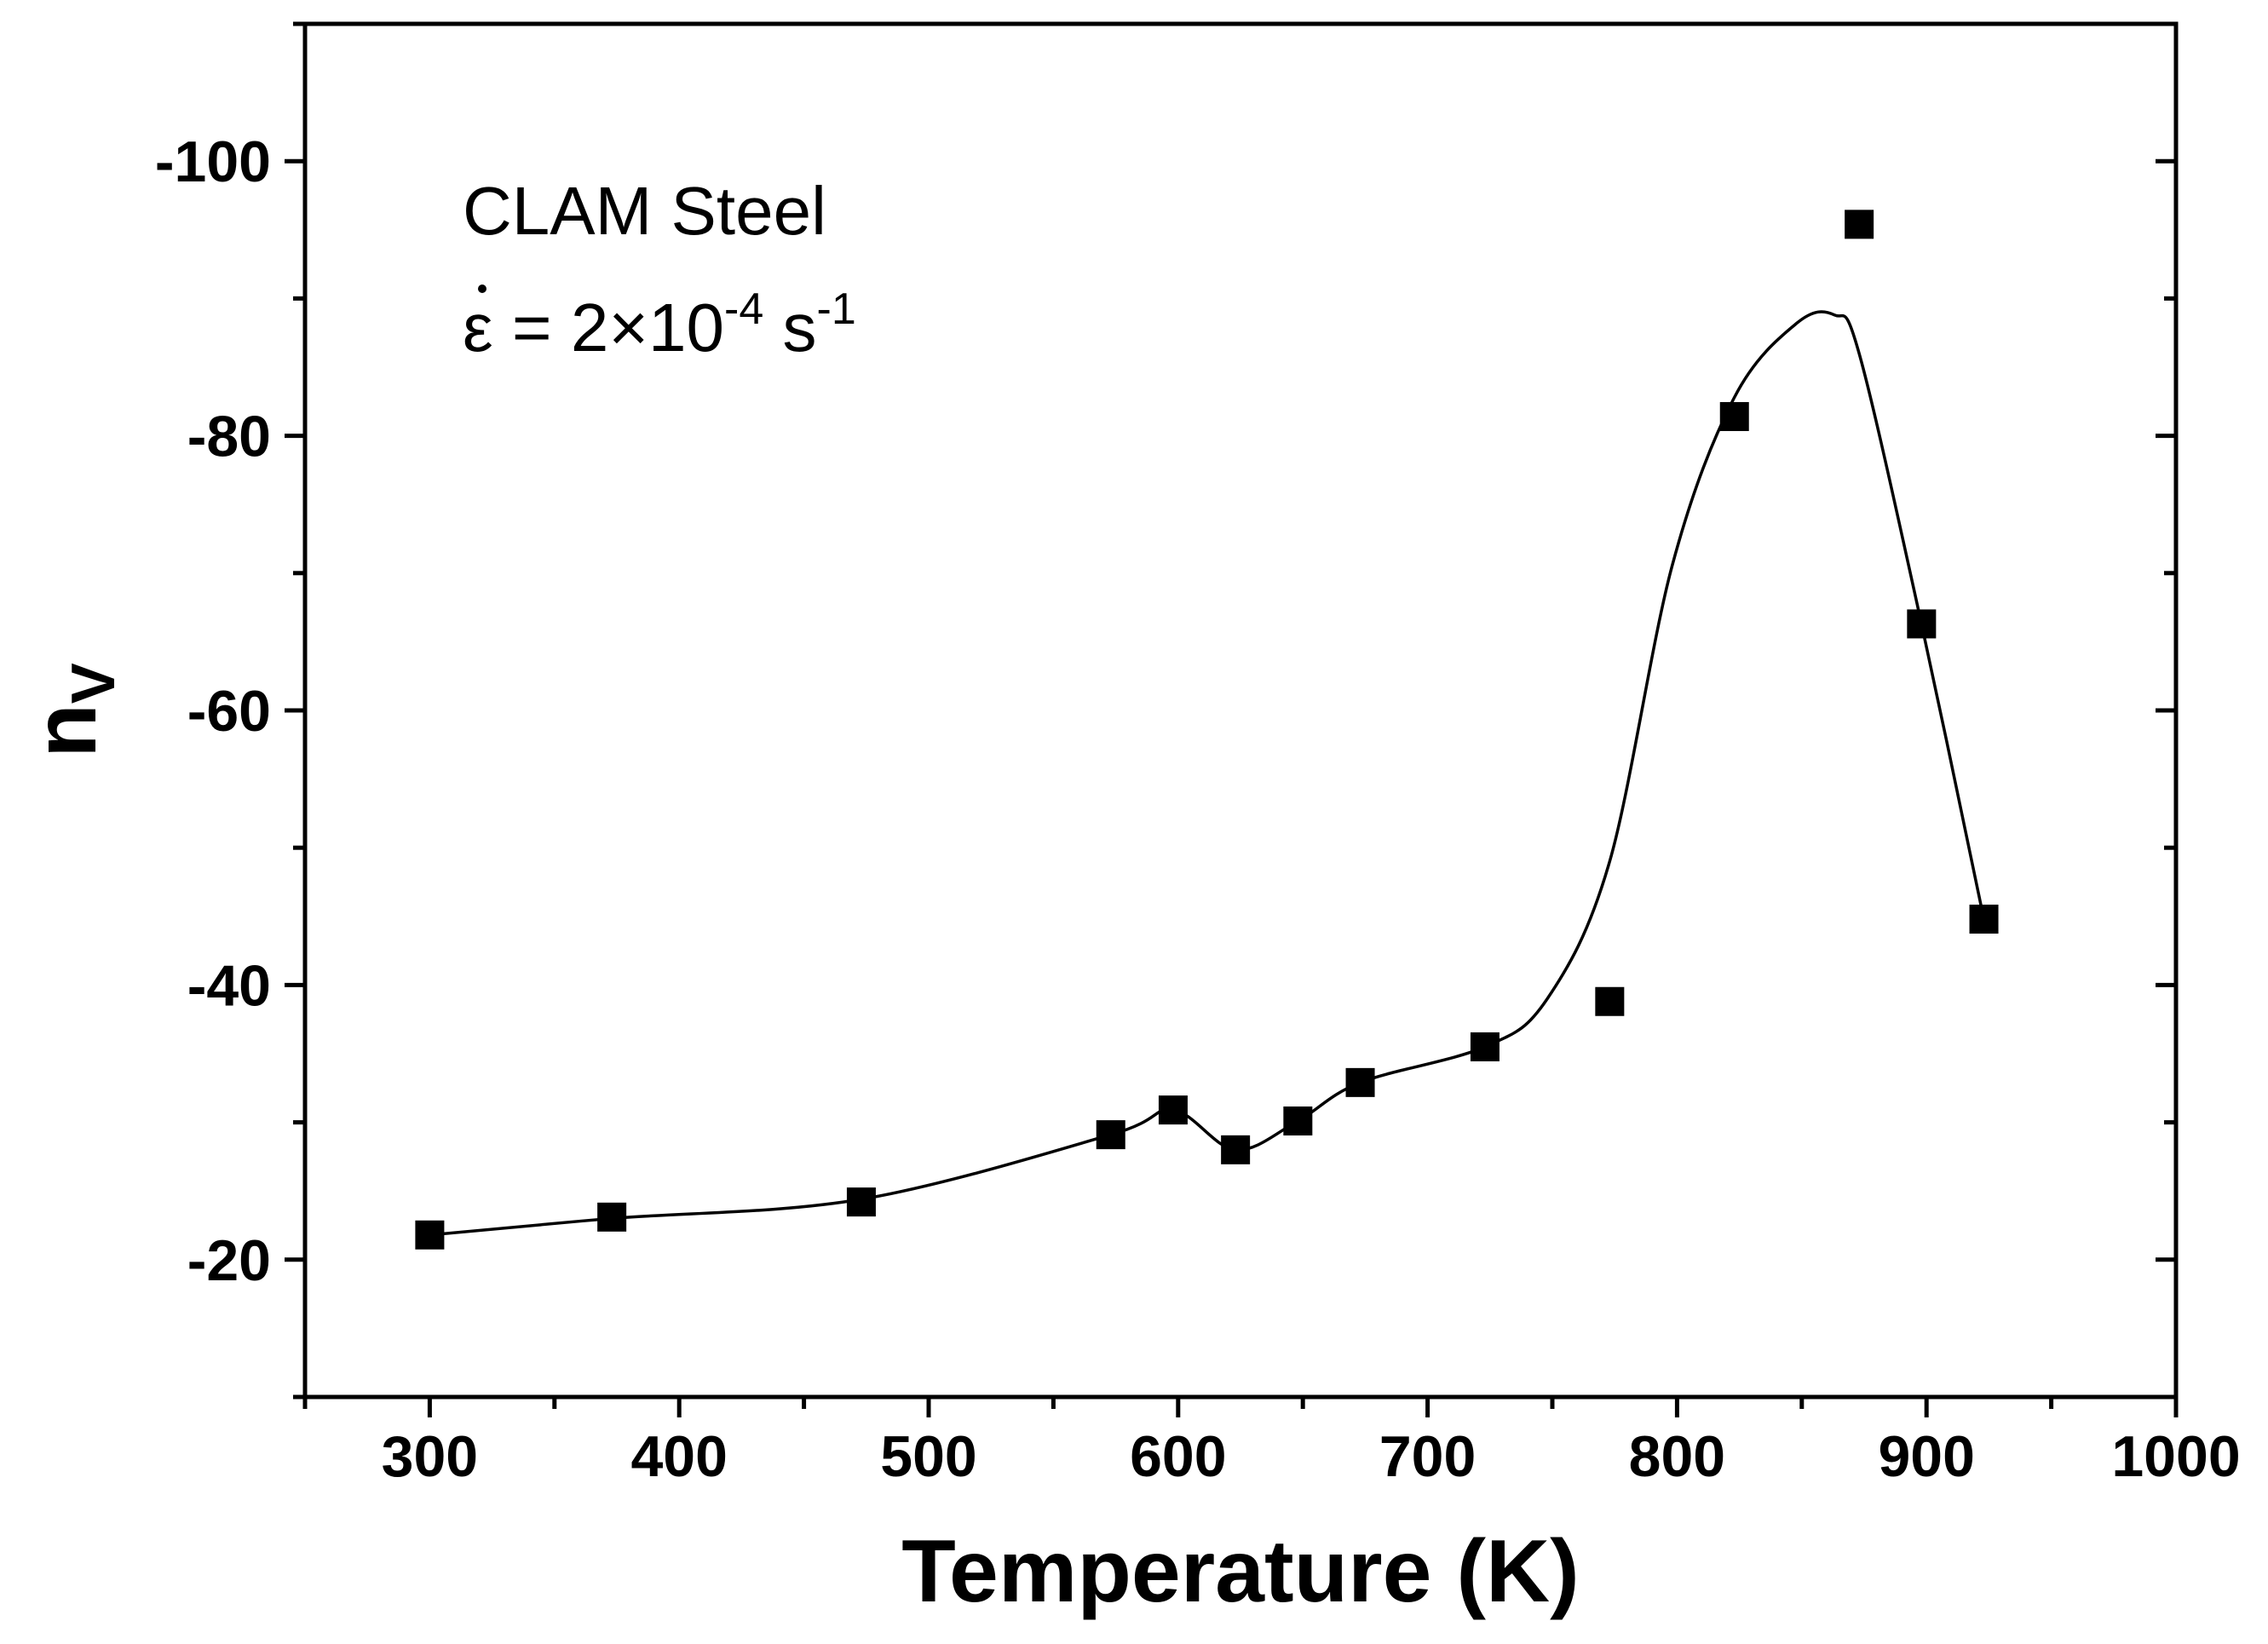  Describe the element at coordinates (660, 269) in the screenshot. I see `annotation: CLAM Steel ε = 2×10-4 s-1` at that location.